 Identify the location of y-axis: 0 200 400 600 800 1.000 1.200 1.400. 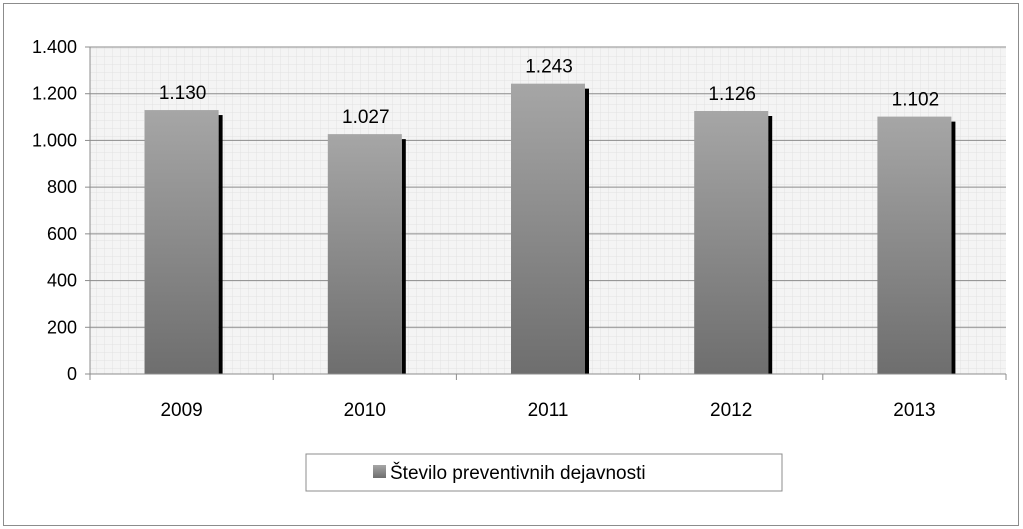
(61, 210).